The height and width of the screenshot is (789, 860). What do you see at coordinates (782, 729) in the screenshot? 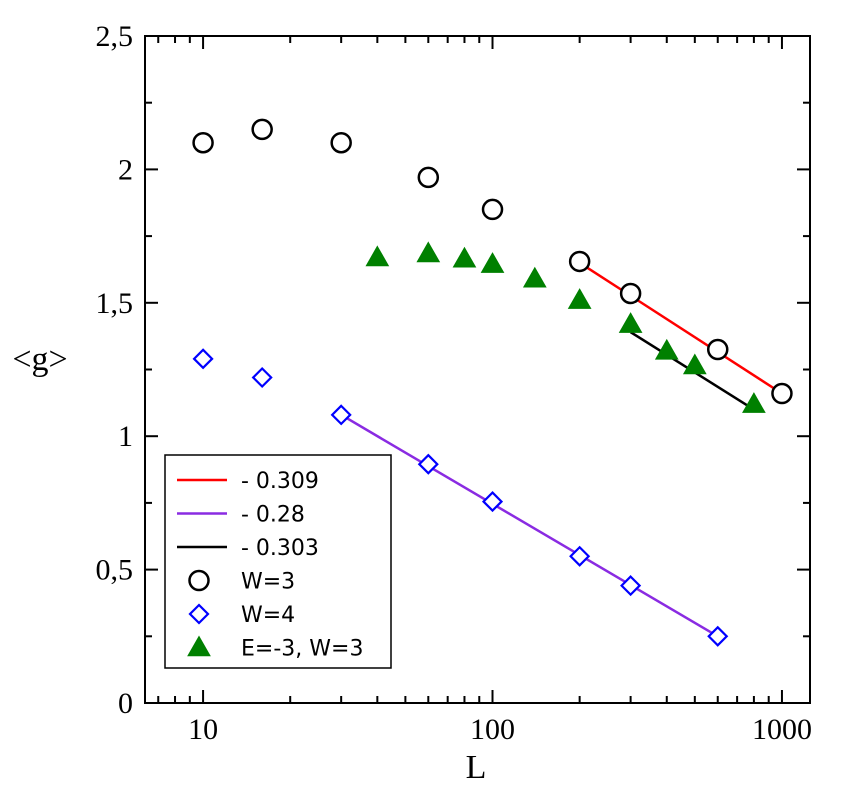
I see `x-tick-label: 1000` at bounding box center [782, 729].